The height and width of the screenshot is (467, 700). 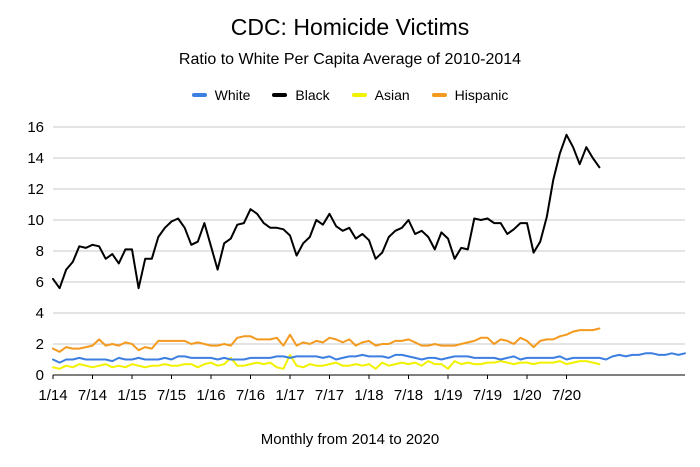 I want to click on legend-label-white: White, so click(x=232, y=95).